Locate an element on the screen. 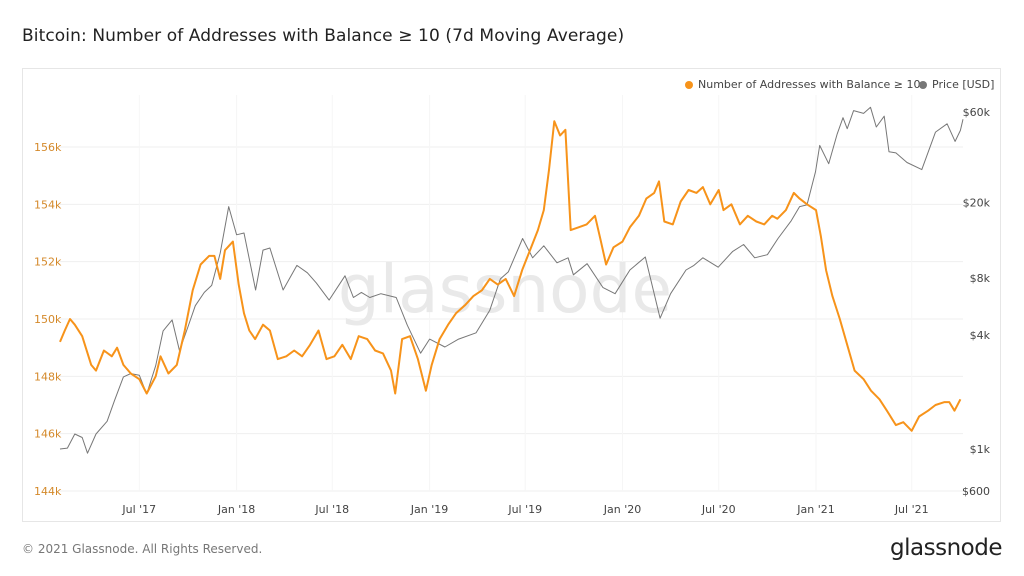 This screenshot has height=576, width=1024. y-right-tick-label: $60k is located at coordinates (977, 112).